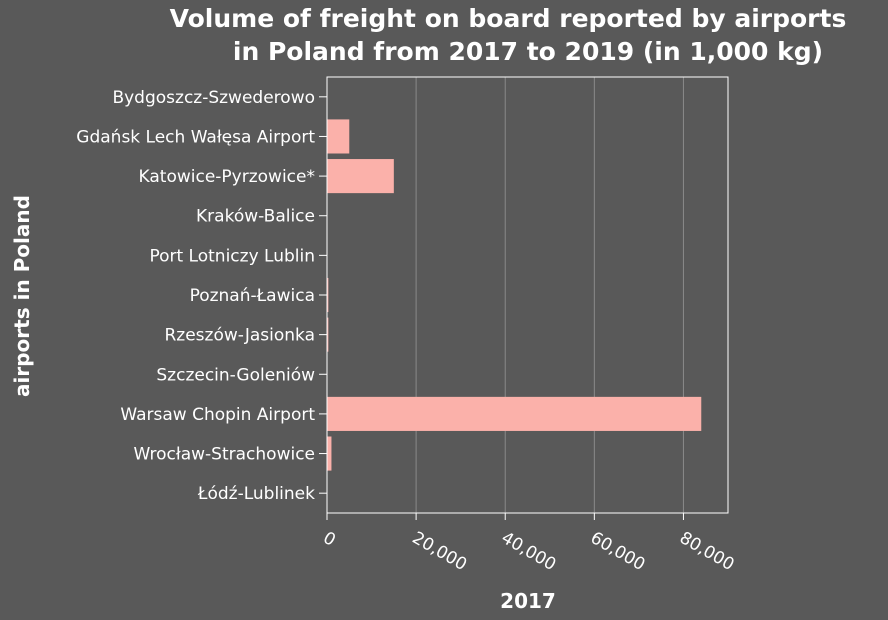  Describe the element at coordinates (239, 336) in the screenshot. I see `y-tick-label: Rzeszów-Jasionka` at that location.